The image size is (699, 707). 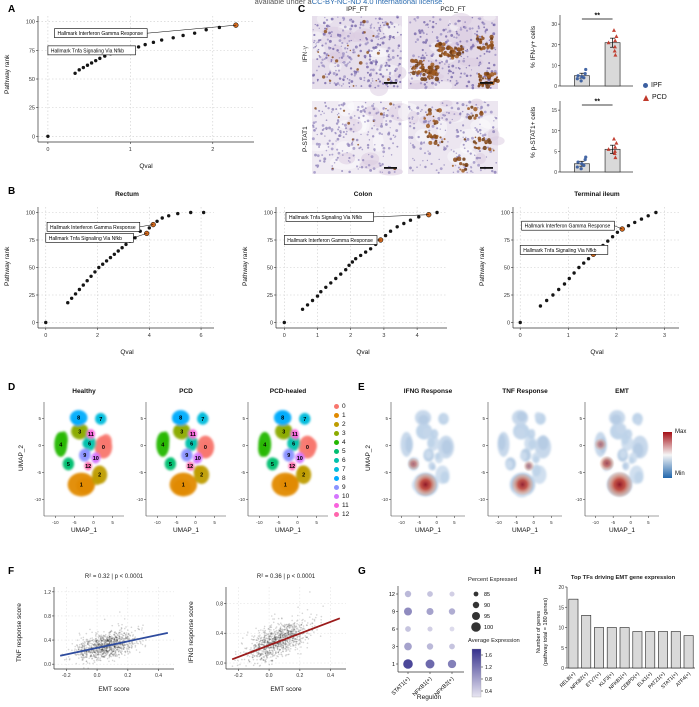 What do you see at coordinates (100, 420) in the screenshot?
I see `svg-text: 7` at bounding box center [100, 420].